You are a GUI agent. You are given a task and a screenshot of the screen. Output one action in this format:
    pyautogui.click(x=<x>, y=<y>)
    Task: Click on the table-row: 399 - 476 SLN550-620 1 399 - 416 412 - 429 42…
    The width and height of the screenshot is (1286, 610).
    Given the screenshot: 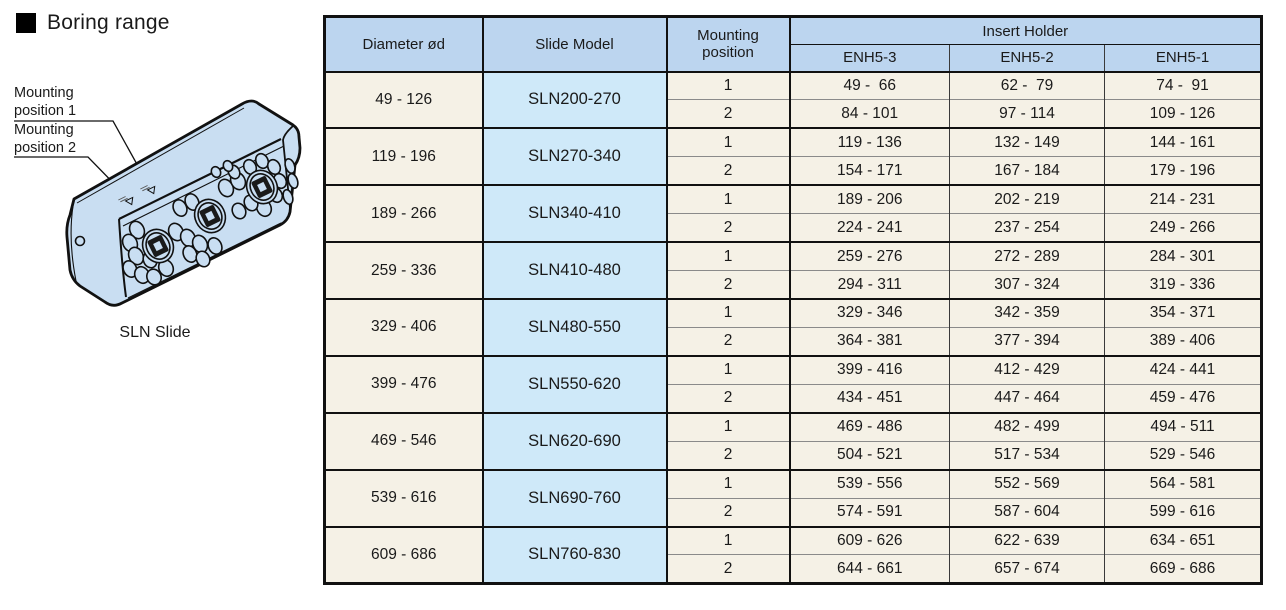 What is the action you would take?
    pyautogui.click(x=793, y=383)
    